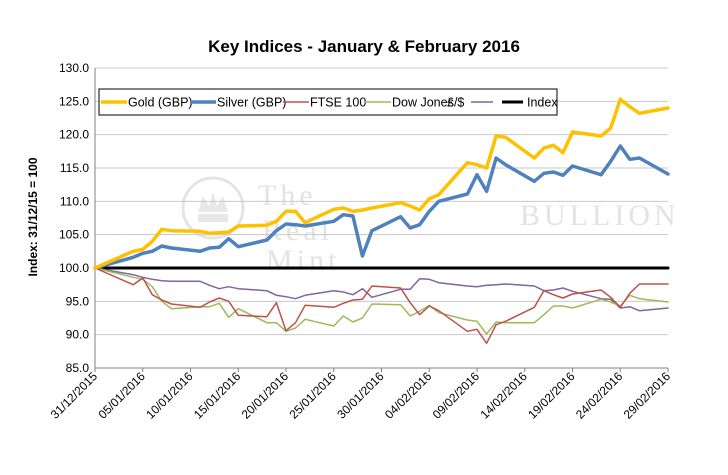  I want to click on y-tick-label: 100.0, so click(74, 268).